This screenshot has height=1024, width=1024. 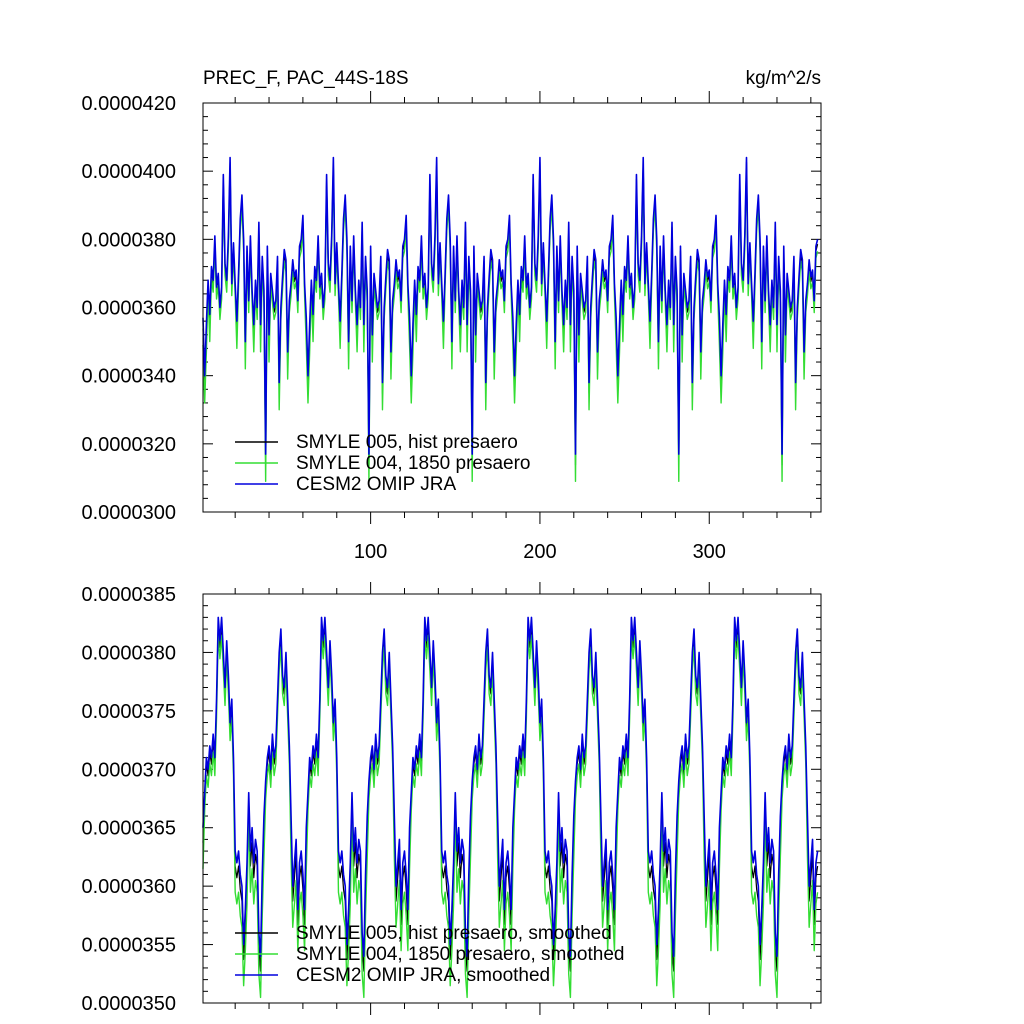 I want to click on bottom-y-tick-label: 0.0000375, so click(x=128, y=712).